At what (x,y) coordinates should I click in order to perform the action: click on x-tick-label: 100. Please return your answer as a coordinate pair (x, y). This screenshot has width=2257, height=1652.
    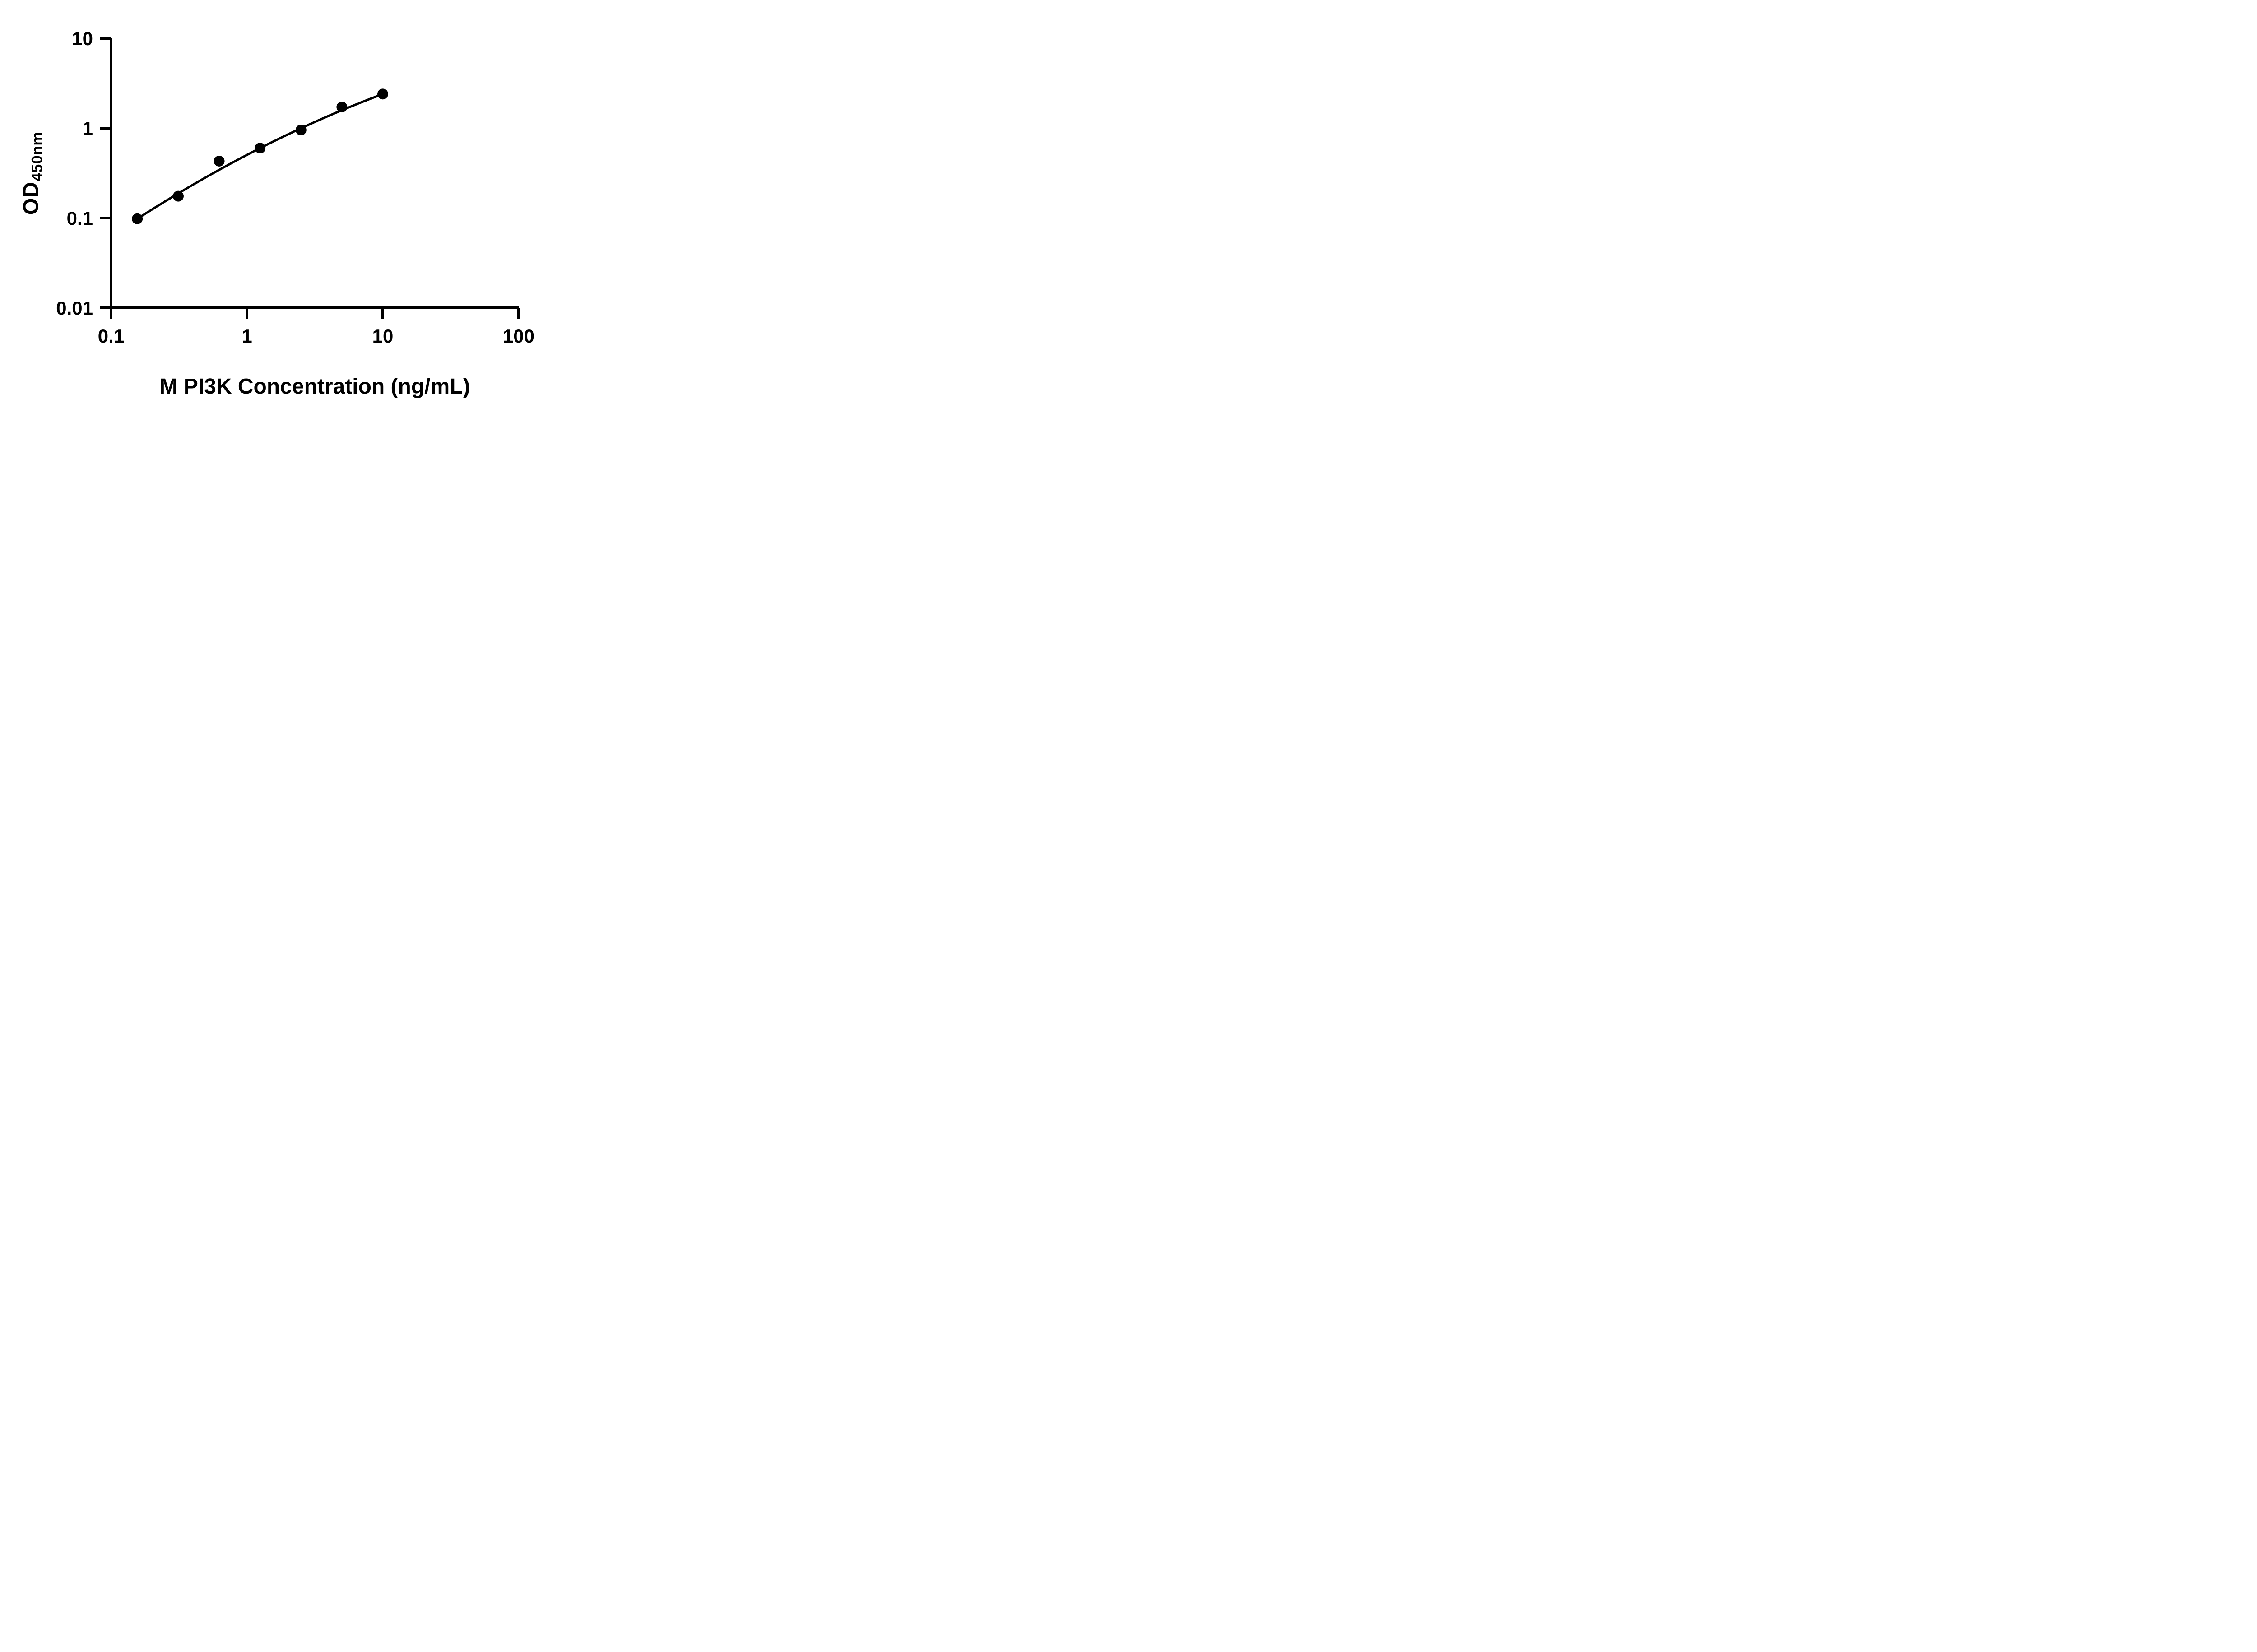
    Looking at the image, I should click on (519, 336).